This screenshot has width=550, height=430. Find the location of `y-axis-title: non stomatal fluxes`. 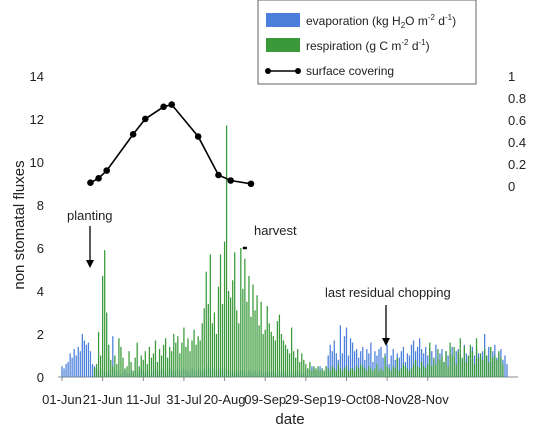

y-axis-title: non stomatal fluxes is located at coordinates (19, 224).